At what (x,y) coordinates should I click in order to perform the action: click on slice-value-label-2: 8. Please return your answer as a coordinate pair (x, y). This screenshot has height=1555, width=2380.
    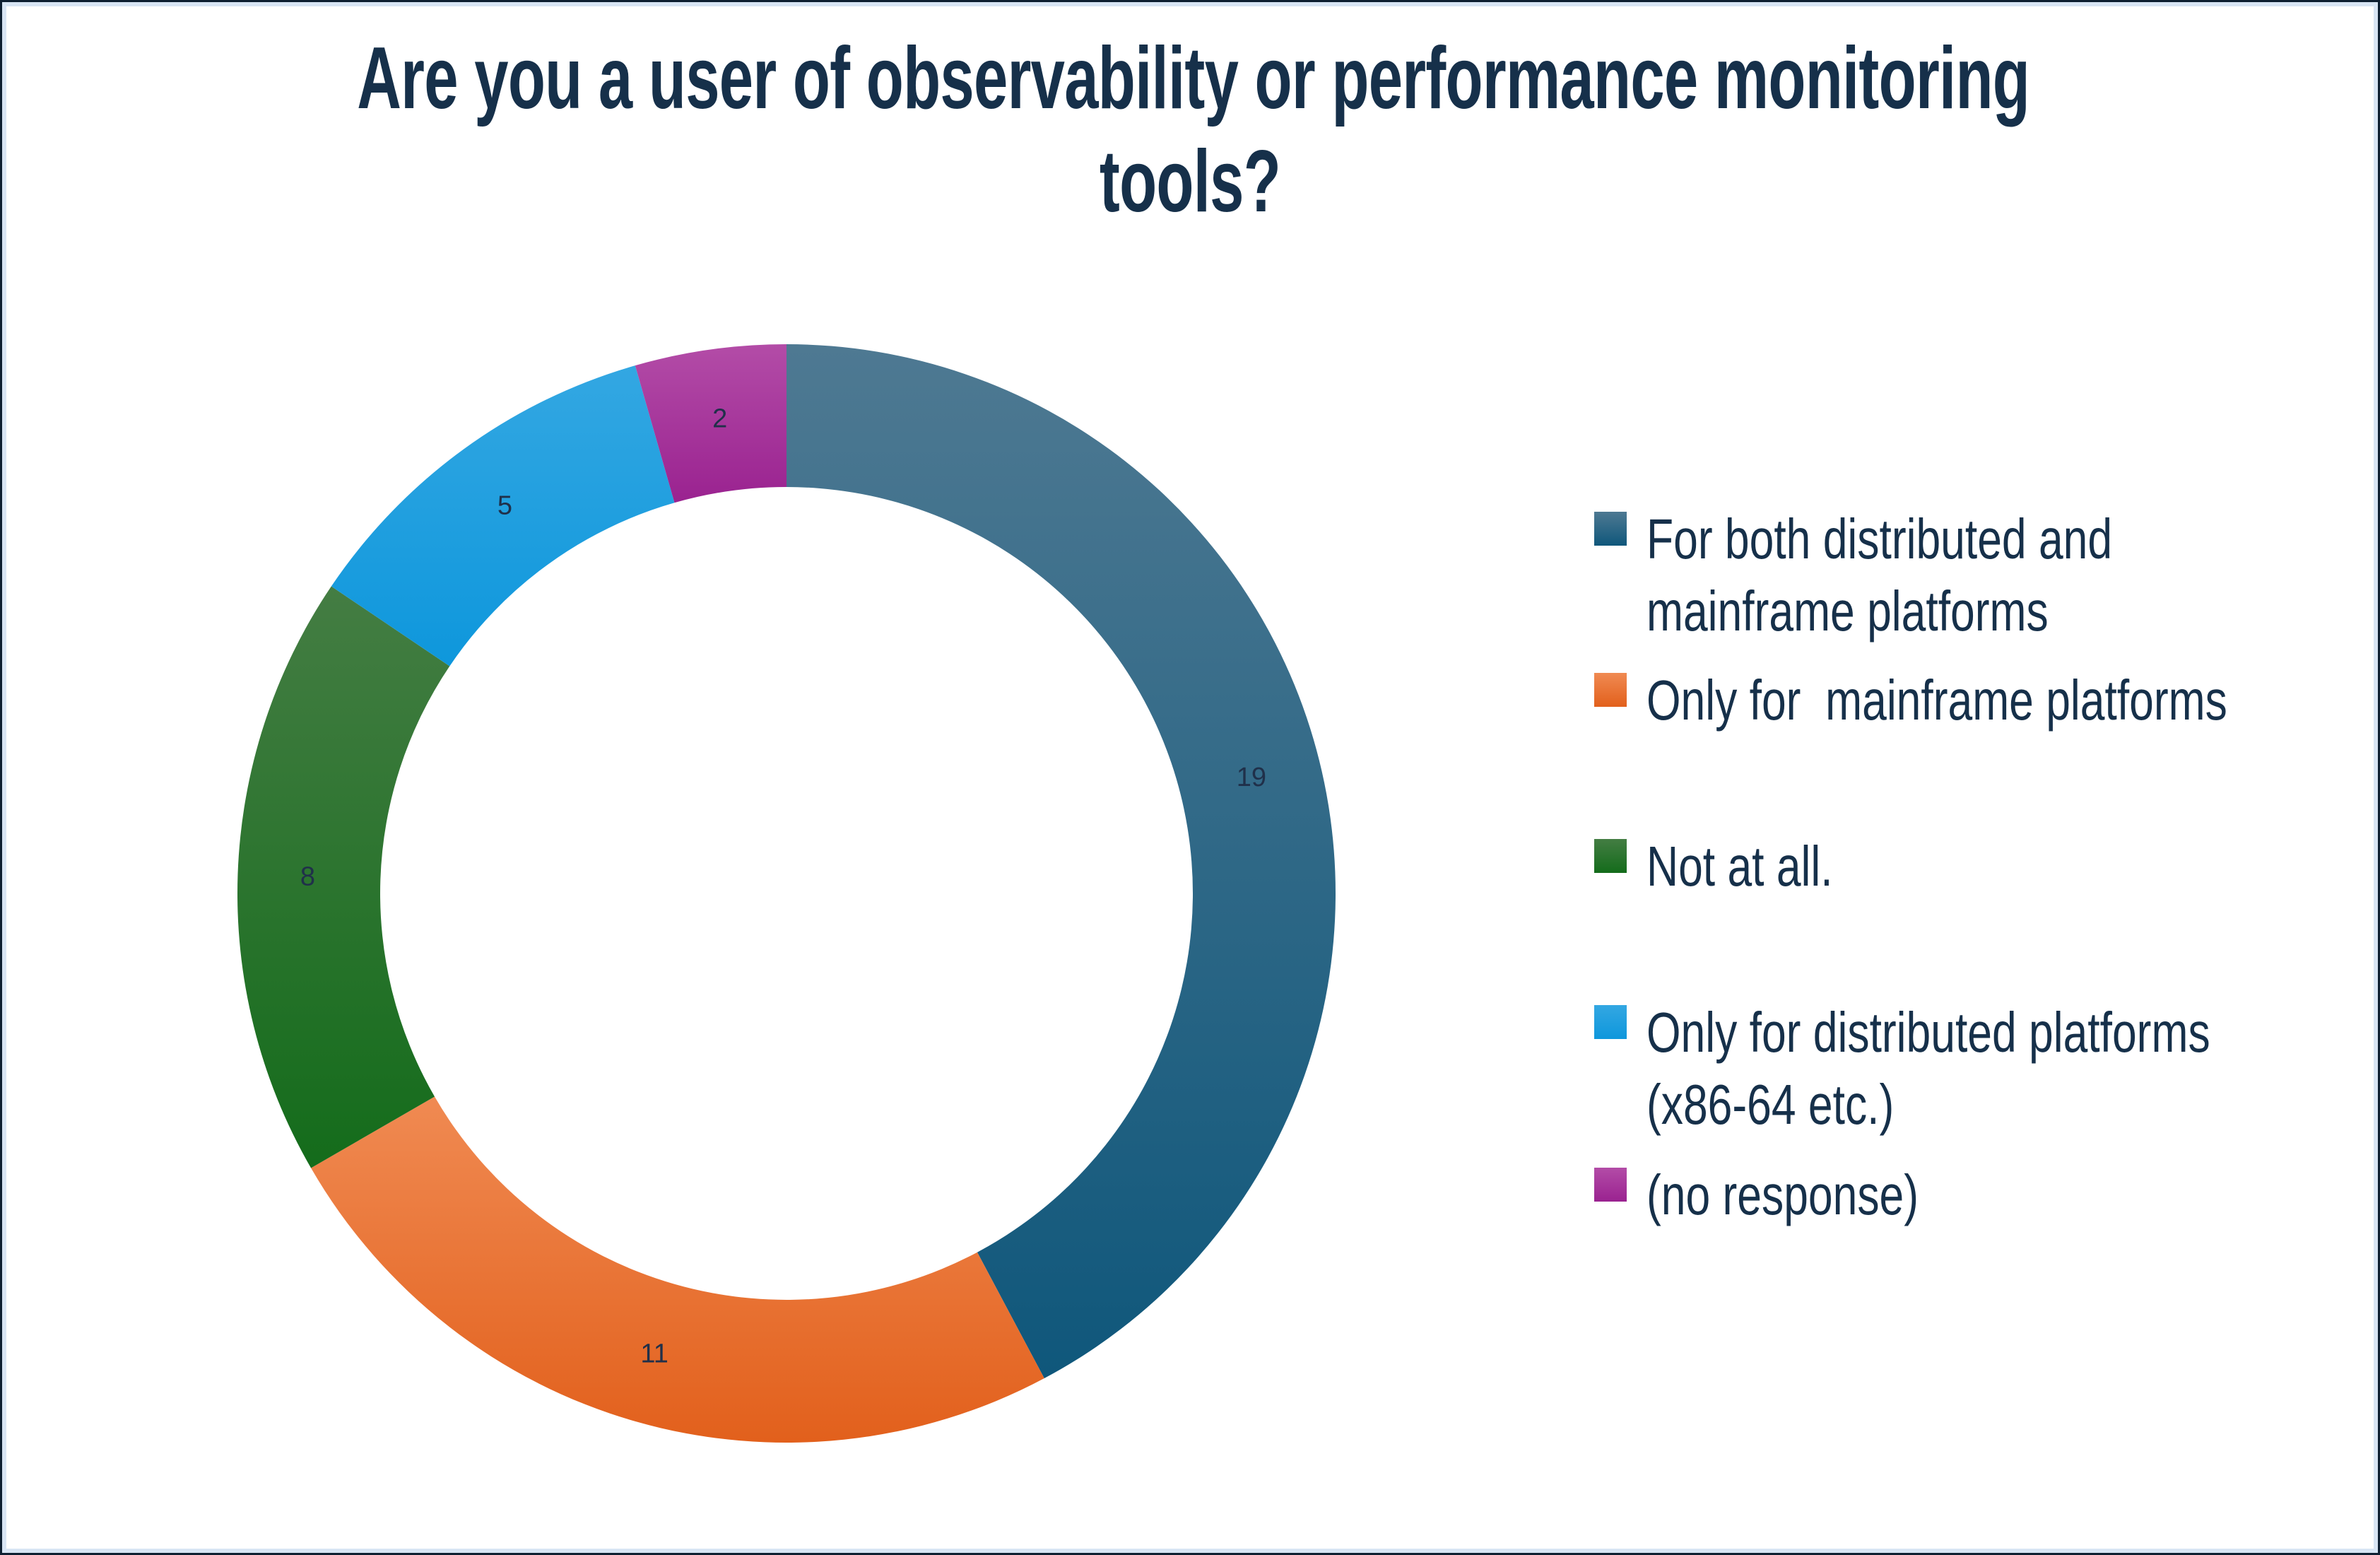
    Looking at the image, I should click on (308, 877).